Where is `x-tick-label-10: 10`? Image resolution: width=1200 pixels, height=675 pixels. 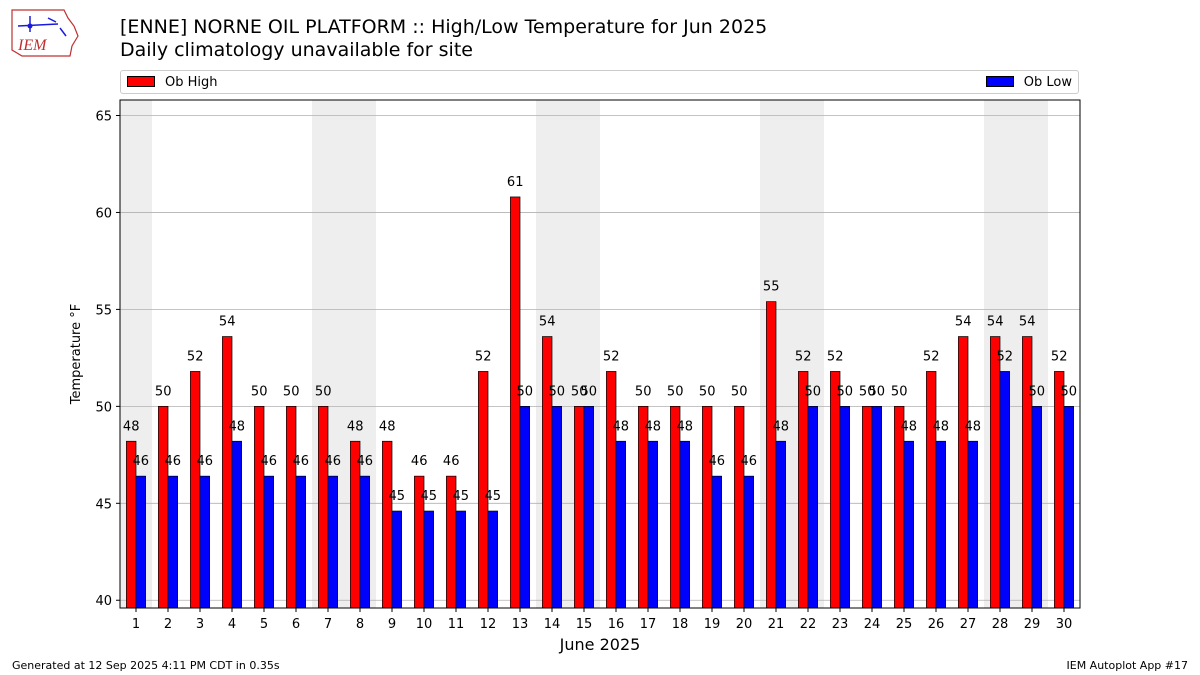
x-tick-label-10: 10 is located at coordinates (424, 624).